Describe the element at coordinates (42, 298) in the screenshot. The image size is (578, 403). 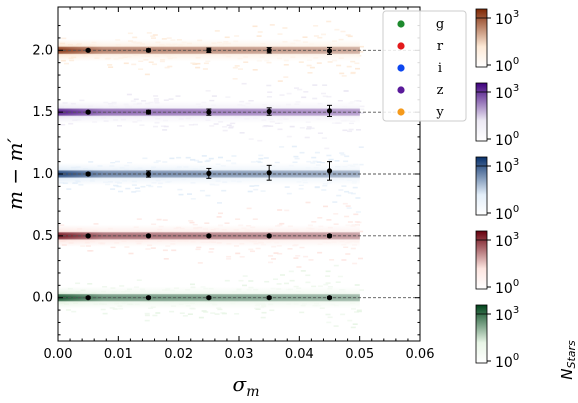
I see `y-tick-label: 0.0` at that location.